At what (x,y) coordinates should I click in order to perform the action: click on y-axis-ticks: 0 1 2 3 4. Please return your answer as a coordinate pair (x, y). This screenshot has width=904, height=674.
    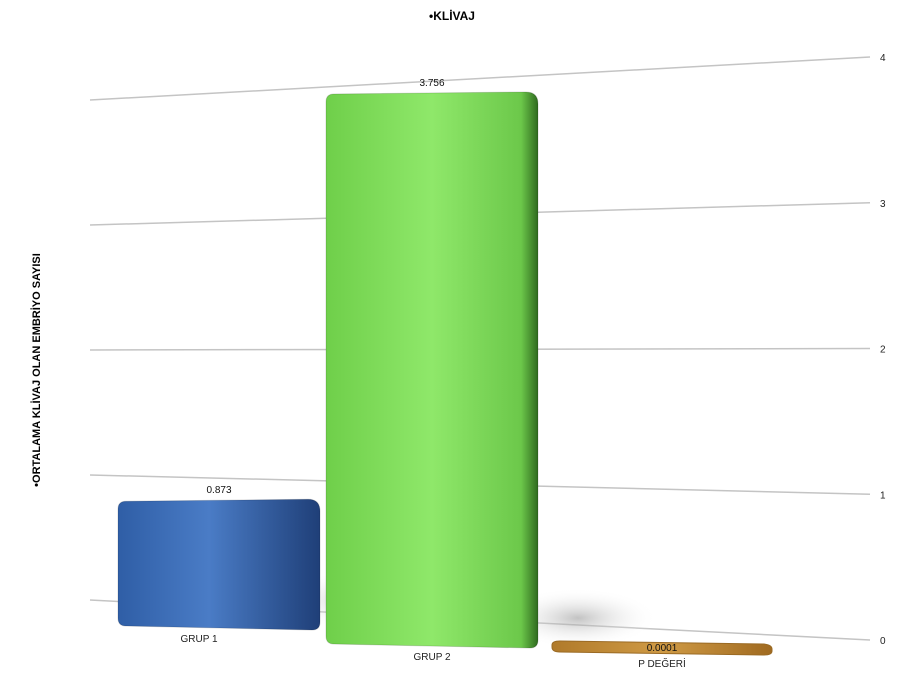
    Looking at the image, I should click on (883, 350).